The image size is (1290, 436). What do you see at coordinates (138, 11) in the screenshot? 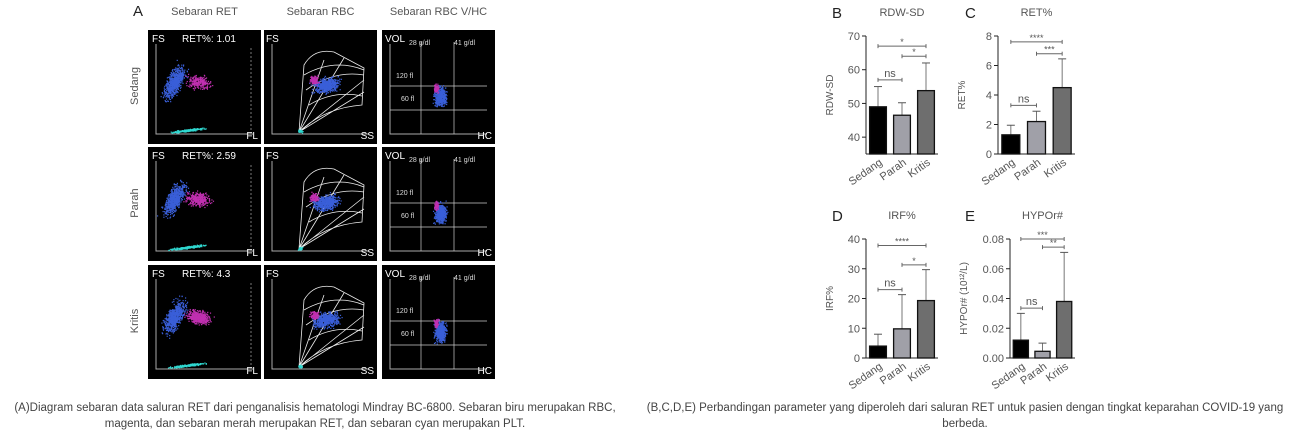
I see `panel-a-letter: A` at bounding box center [138, 11].